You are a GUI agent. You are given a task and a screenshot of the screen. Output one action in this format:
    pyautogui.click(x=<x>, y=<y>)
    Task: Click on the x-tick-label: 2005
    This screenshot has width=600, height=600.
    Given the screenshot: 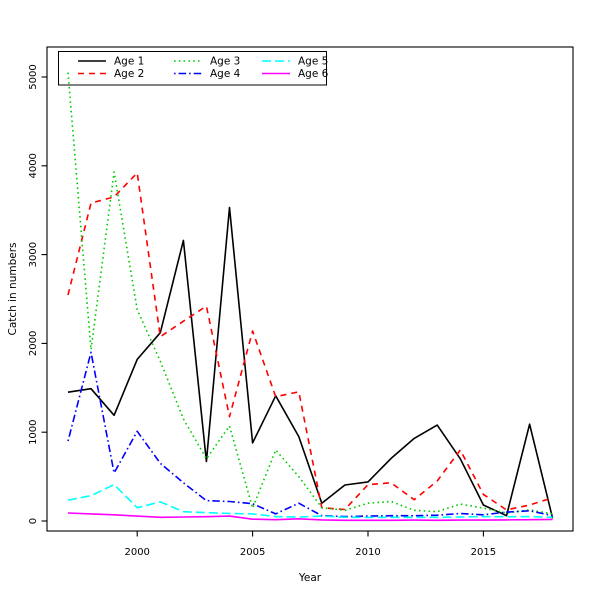 What is the action you would take?
    pyautogui.click(x=252, y=552)
    